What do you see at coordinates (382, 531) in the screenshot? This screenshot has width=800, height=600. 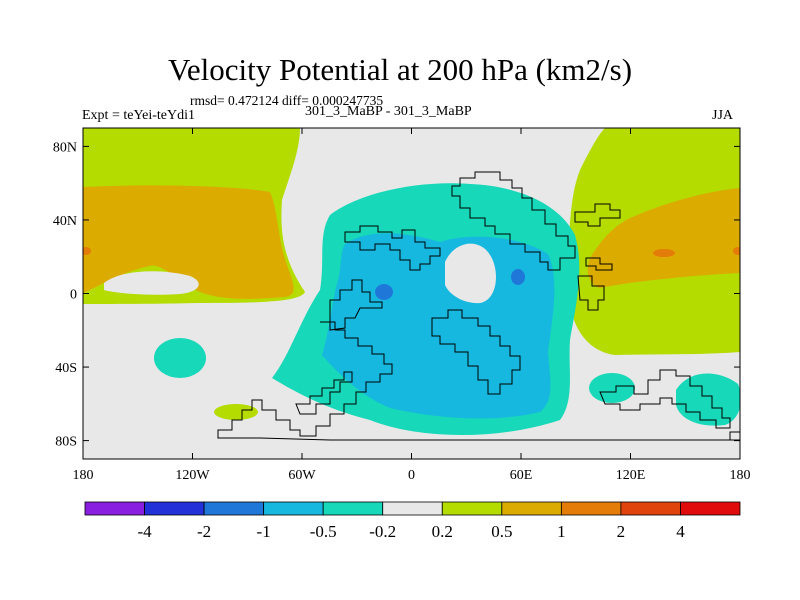 I see `colorbar-label: -0.2` at bounding box center [382, 531].